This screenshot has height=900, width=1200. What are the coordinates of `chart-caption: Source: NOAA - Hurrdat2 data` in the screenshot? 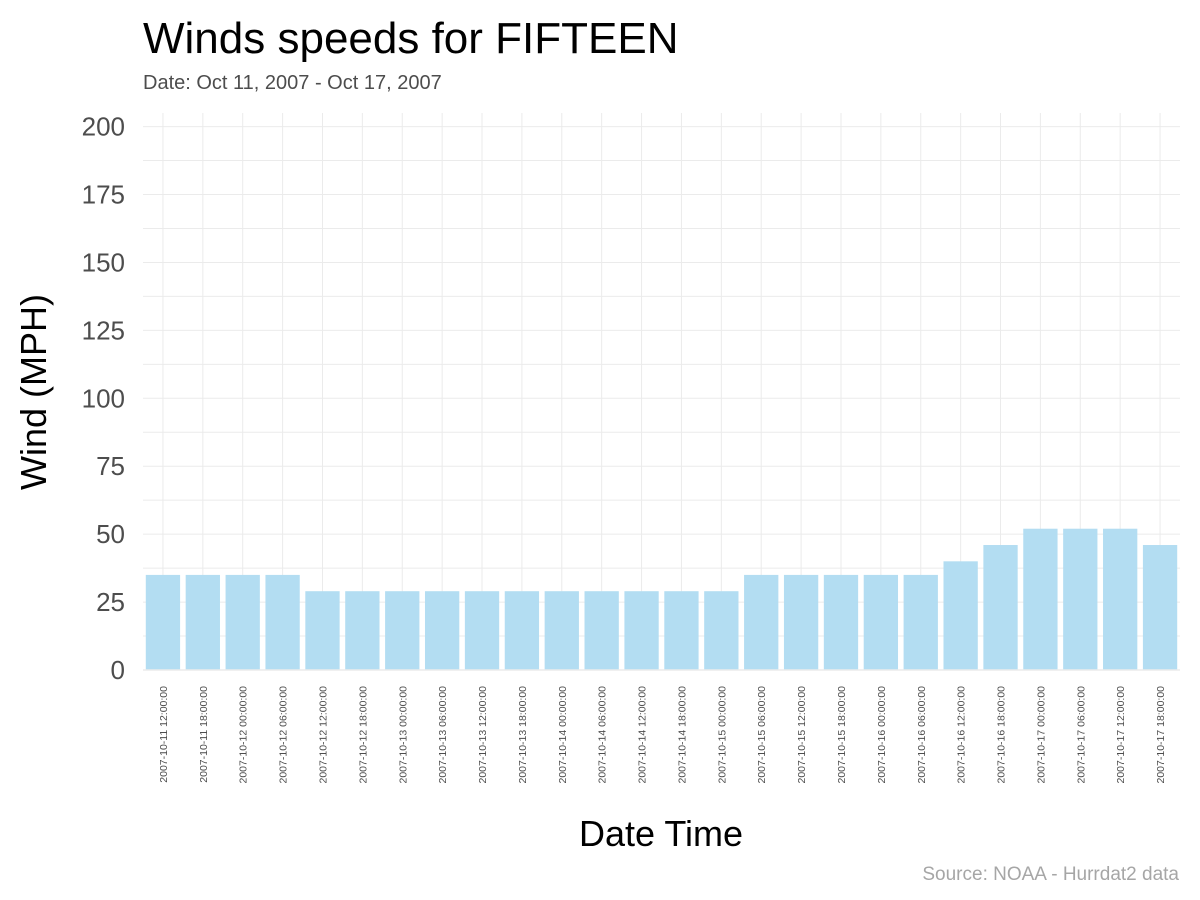 It's located at (1050, 874).